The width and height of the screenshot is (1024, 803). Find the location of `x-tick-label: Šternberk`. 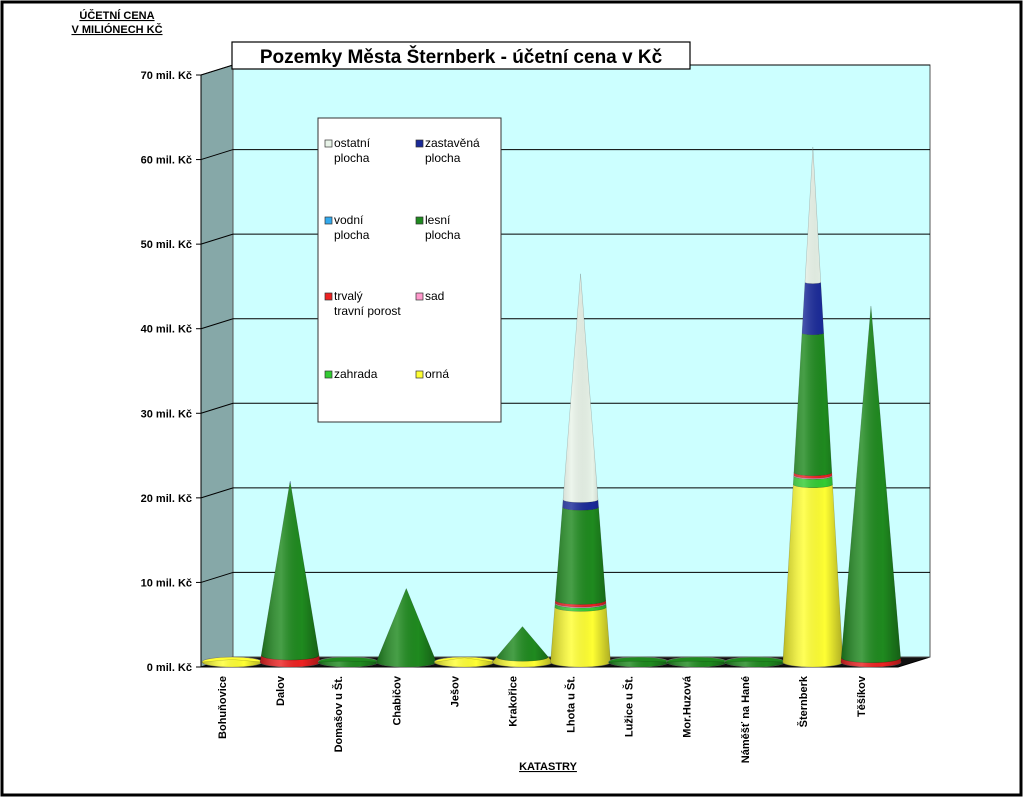

x-tick-label: Šternberk is located at coordinates (803, 701).